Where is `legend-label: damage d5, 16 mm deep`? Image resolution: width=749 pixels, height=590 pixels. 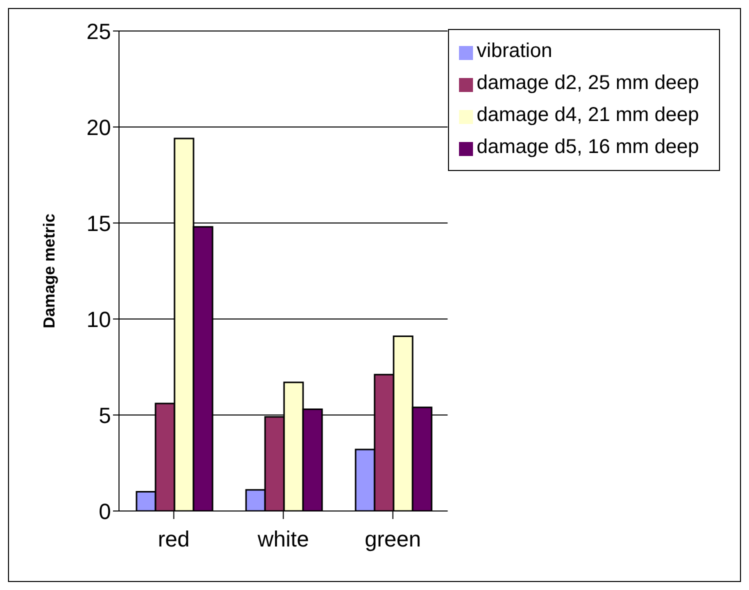
legend-label: damage d5, 16 mm deep is located at coordinates (587, 147).